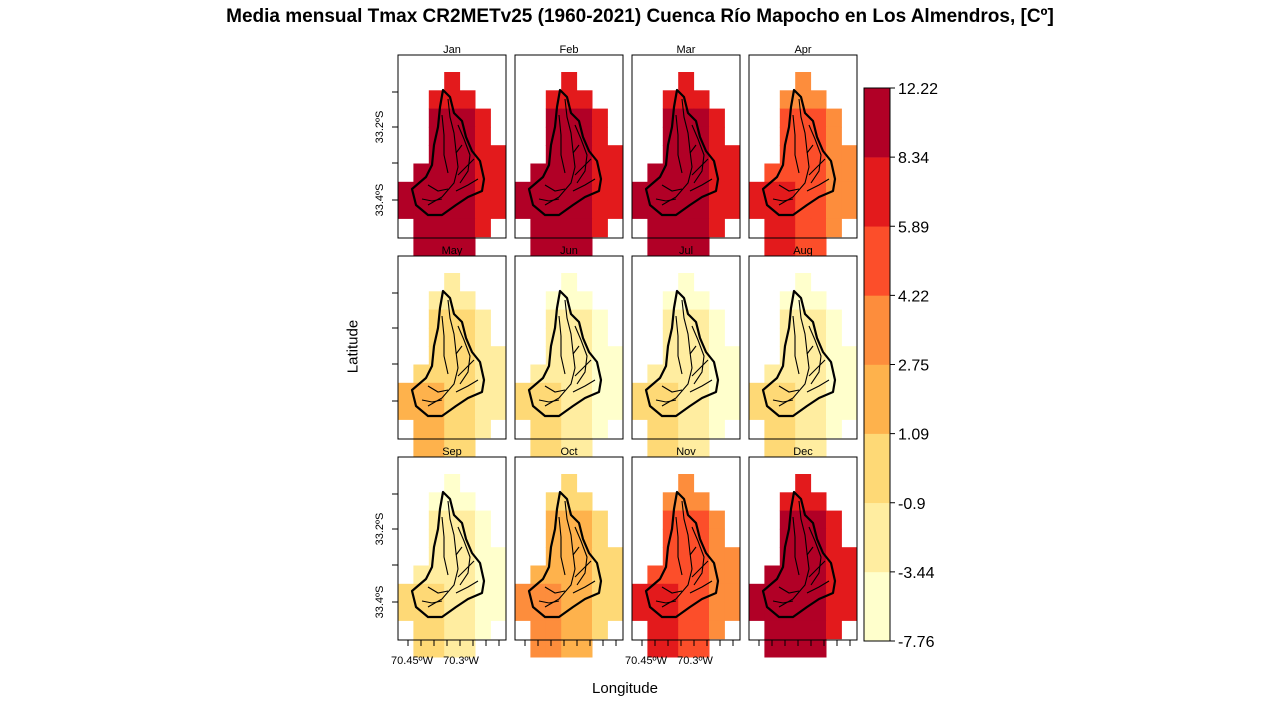 The height and width of the screenshot is (720, 1280). Describe the element at coordinates (682, 353) in the screenshot. I see `basin-outline` at that location.